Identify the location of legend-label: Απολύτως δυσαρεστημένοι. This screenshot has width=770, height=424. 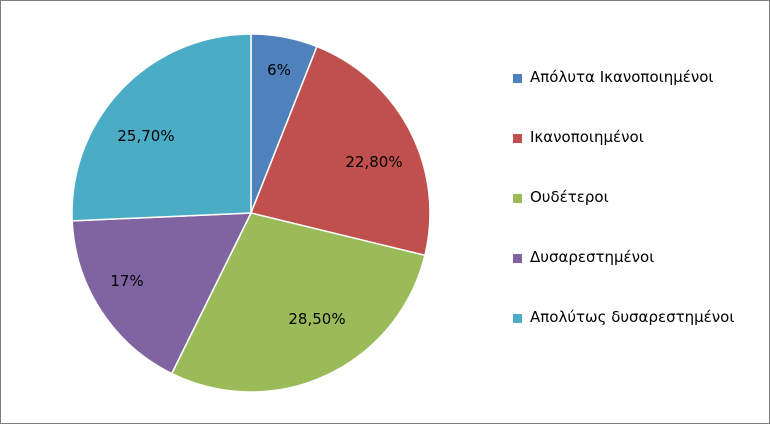
(632, 317).